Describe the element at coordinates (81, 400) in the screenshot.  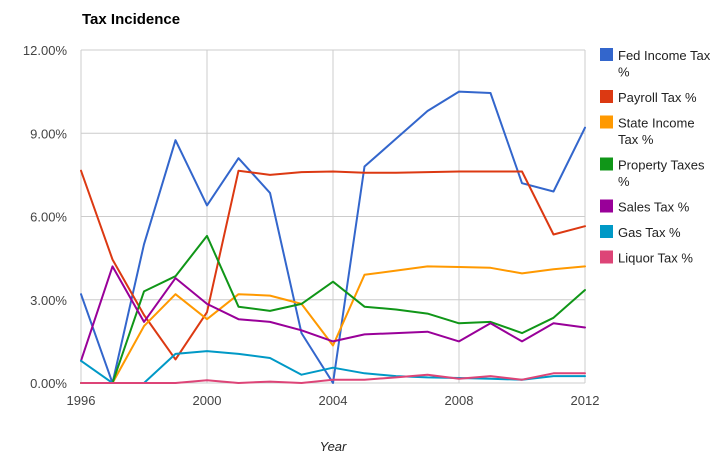
I see `x-tick-label: 1996` at that location.